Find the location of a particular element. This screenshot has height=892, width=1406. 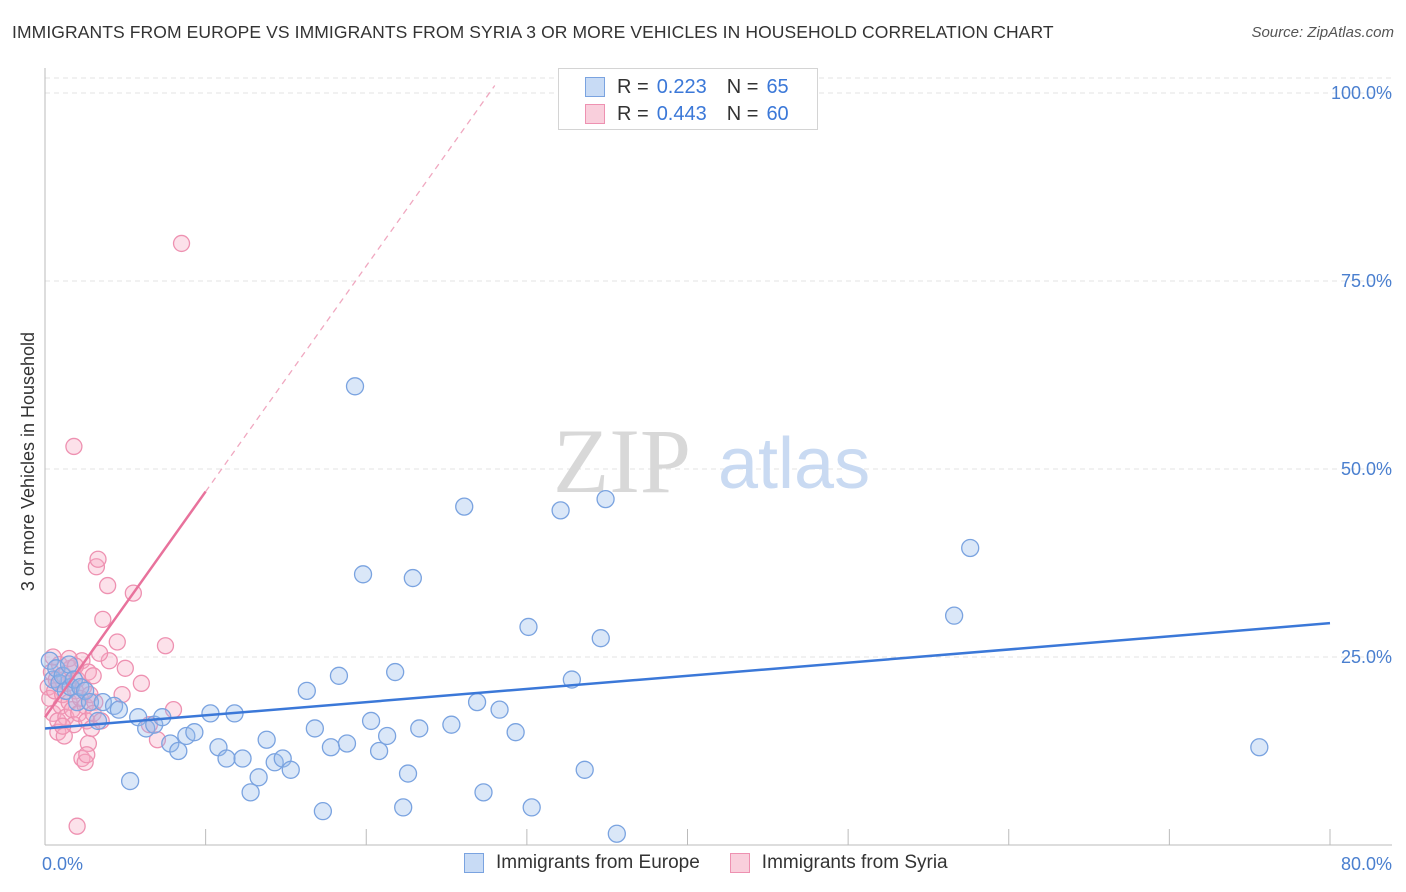

bottom-legend-europe: Immigrants from Europe is located at coordinates (582, 863).